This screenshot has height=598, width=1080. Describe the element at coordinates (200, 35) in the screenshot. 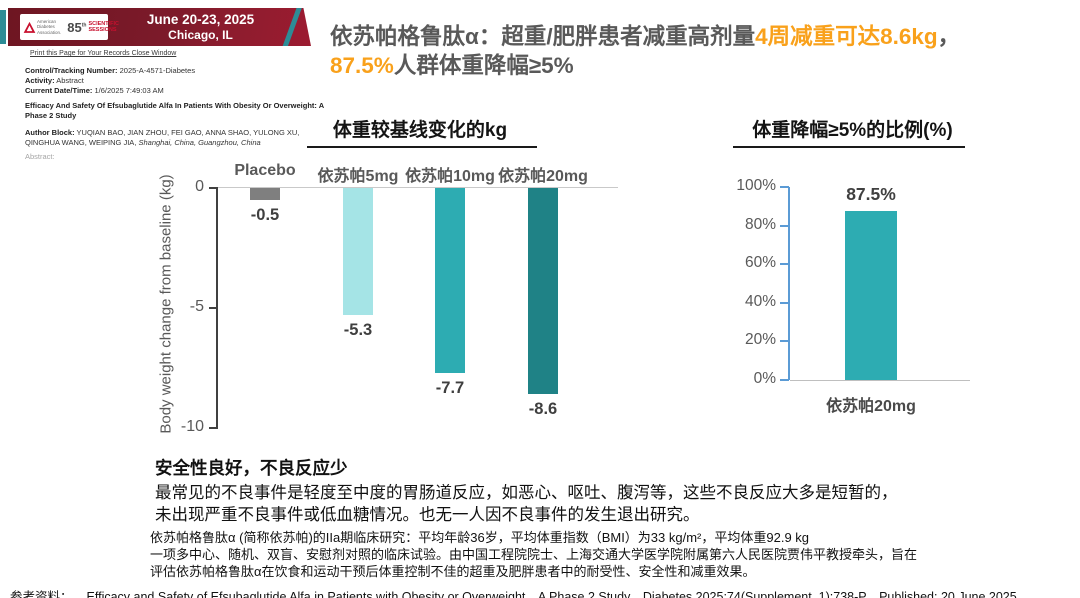

I see `conference-city: Chicago, IL` at that location.